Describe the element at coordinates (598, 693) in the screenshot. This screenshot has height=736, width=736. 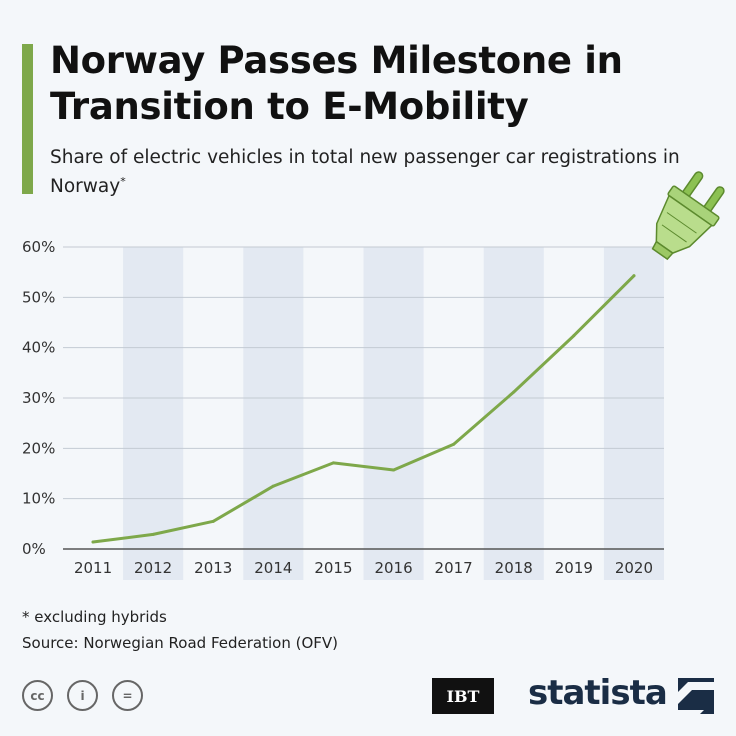
I see `statista-logo: statista` at that location.